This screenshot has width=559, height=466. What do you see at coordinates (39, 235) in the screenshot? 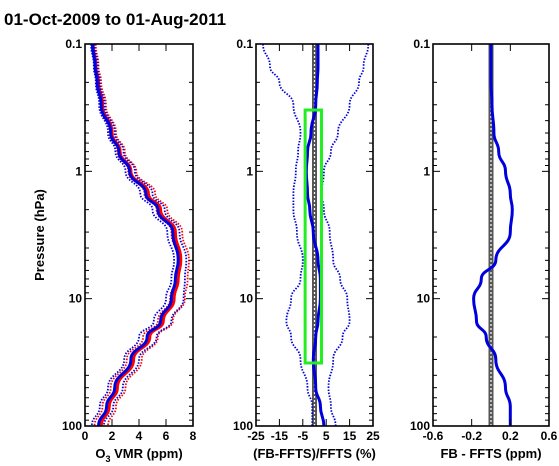
I see `y-axis-label: Pressure (hPa)` at bounding box center [39, 235].